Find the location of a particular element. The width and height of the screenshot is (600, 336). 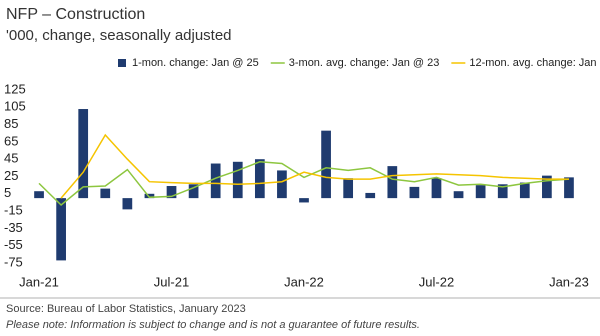

x-tick-label: Jul-21 is located at coordinates (171, 281).